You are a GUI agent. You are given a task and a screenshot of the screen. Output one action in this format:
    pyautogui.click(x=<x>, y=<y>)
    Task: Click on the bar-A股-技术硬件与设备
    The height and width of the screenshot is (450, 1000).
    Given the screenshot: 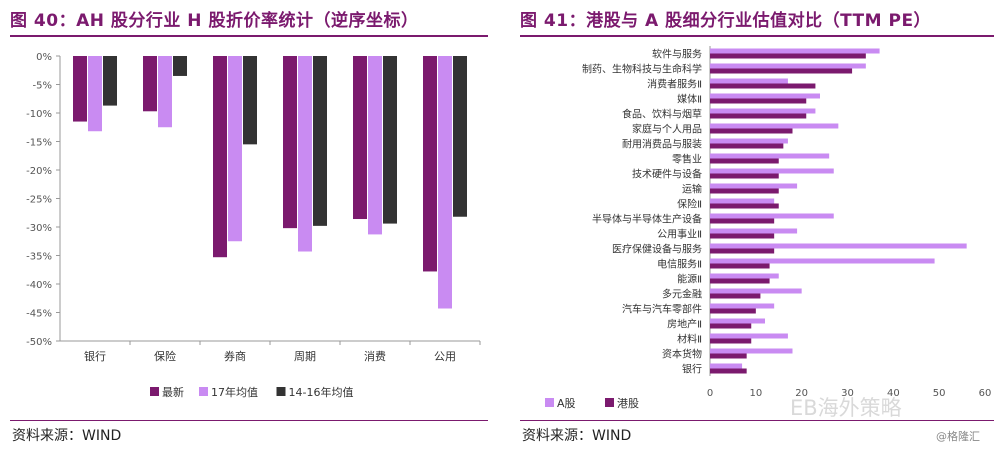 What is the action you would take?
    pyautogui.click(x=772, y=171)
    